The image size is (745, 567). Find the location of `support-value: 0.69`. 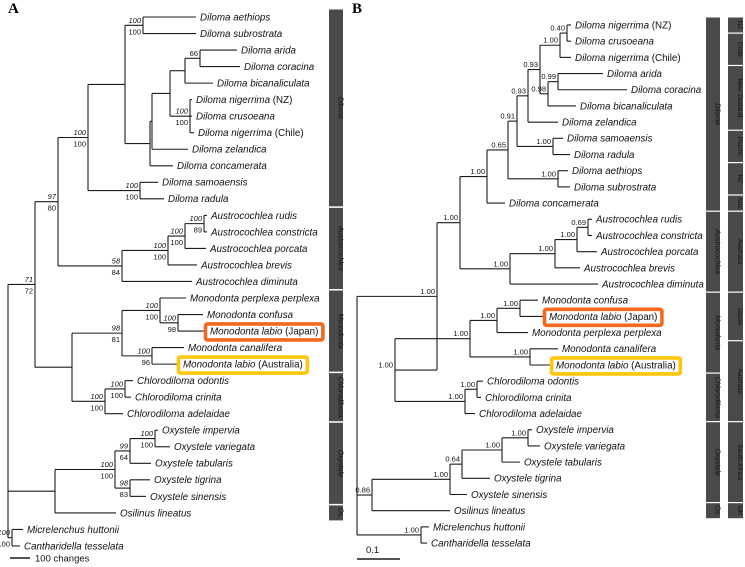

support-value: 0.69 is located at coordinates (578, 222).